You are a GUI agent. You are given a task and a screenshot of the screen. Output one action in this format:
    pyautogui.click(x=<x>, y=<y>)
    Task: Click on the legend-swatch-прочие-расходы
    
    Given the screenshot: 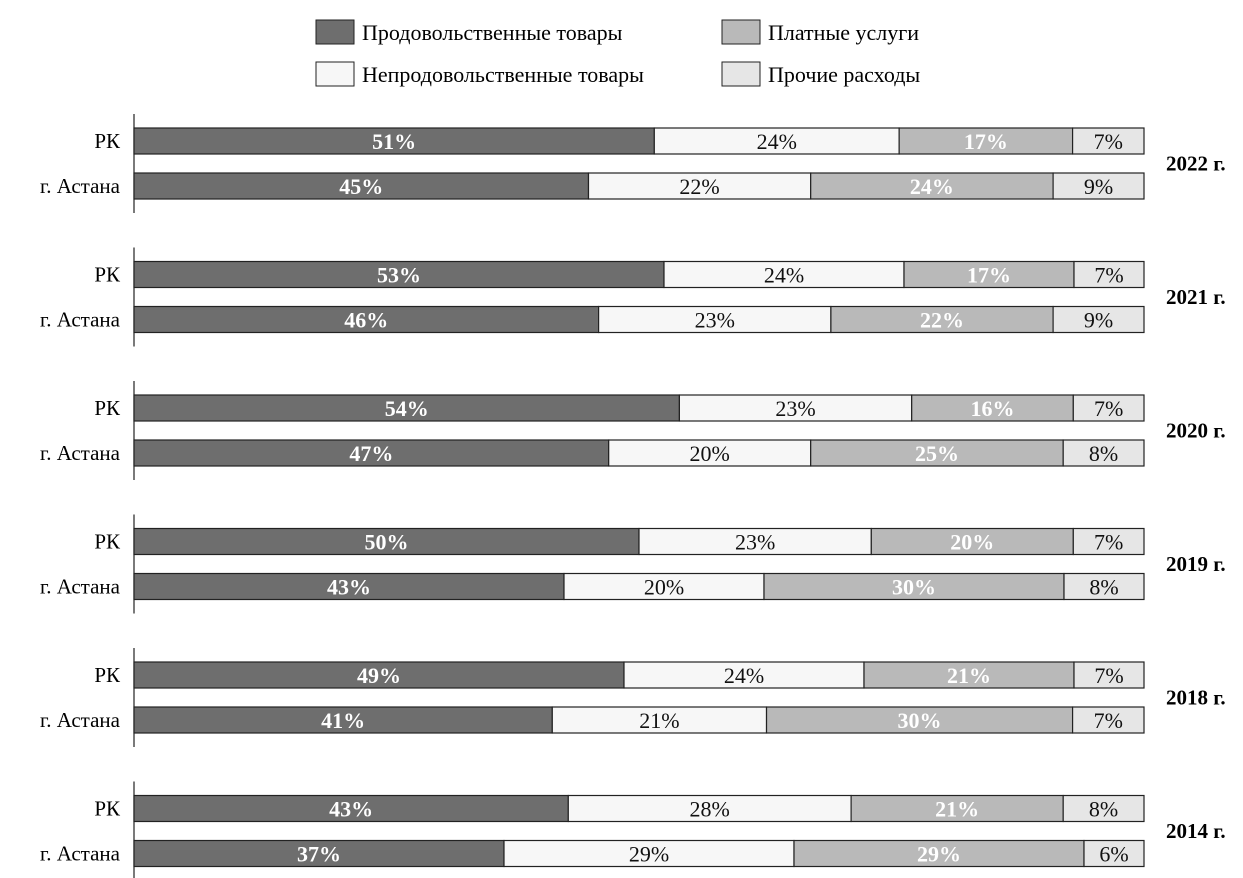 What is the action you would take?
    pyautogui.click(x=741, y=74)
    